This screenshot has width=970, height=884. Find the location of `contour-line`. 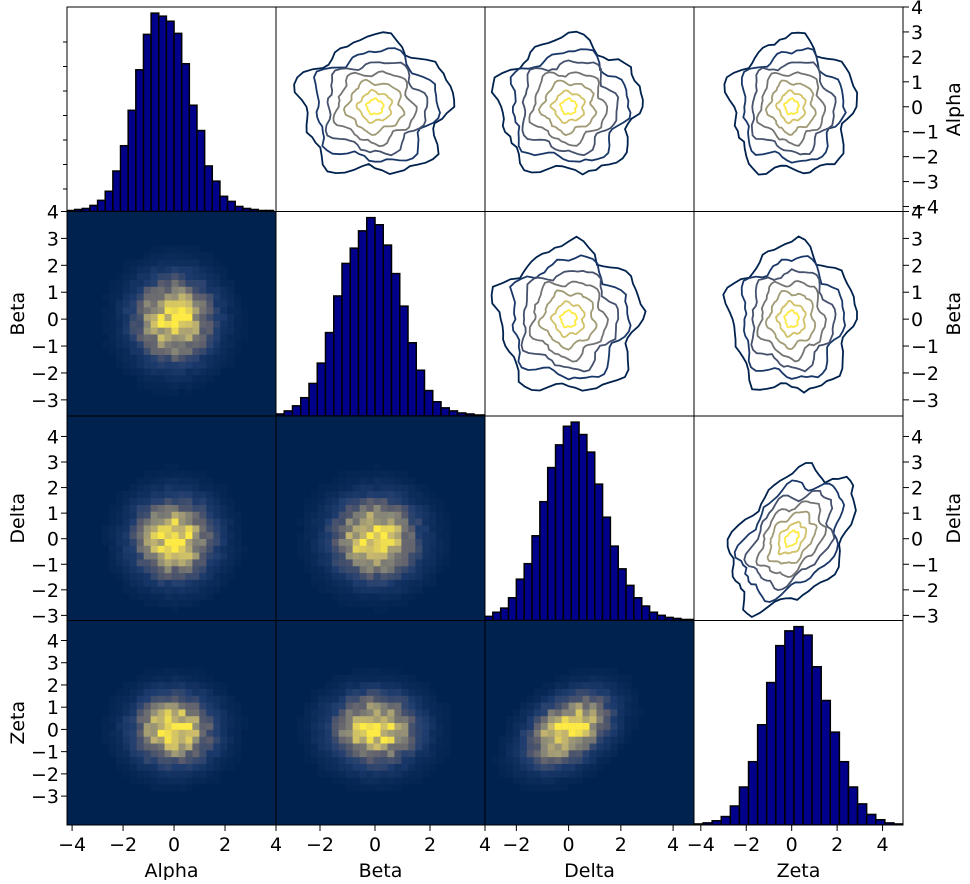

contour-line is located at coordinates (374, 106).